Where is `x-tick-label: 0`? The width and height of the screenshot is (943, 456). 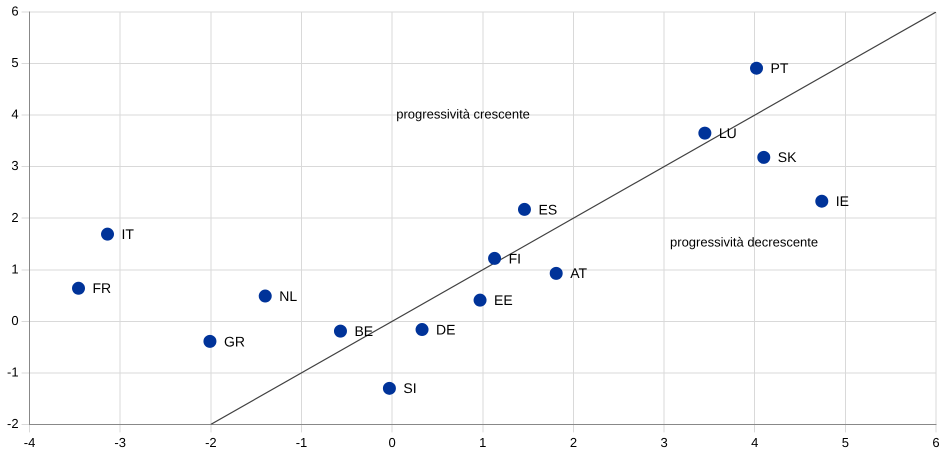
x-tick-label: 0 is located at coordinates (392, 442).